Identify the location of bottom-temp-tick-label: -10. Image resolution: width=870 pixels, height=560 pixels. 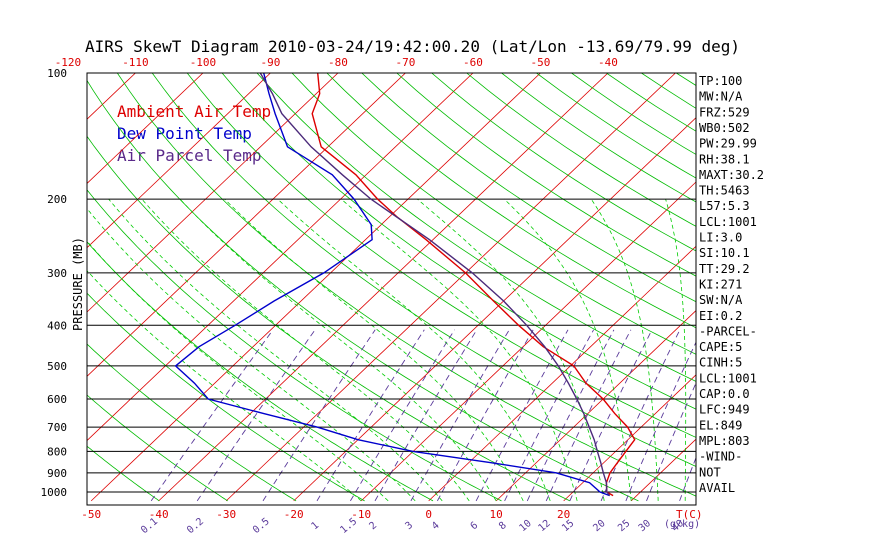
(361, 514).